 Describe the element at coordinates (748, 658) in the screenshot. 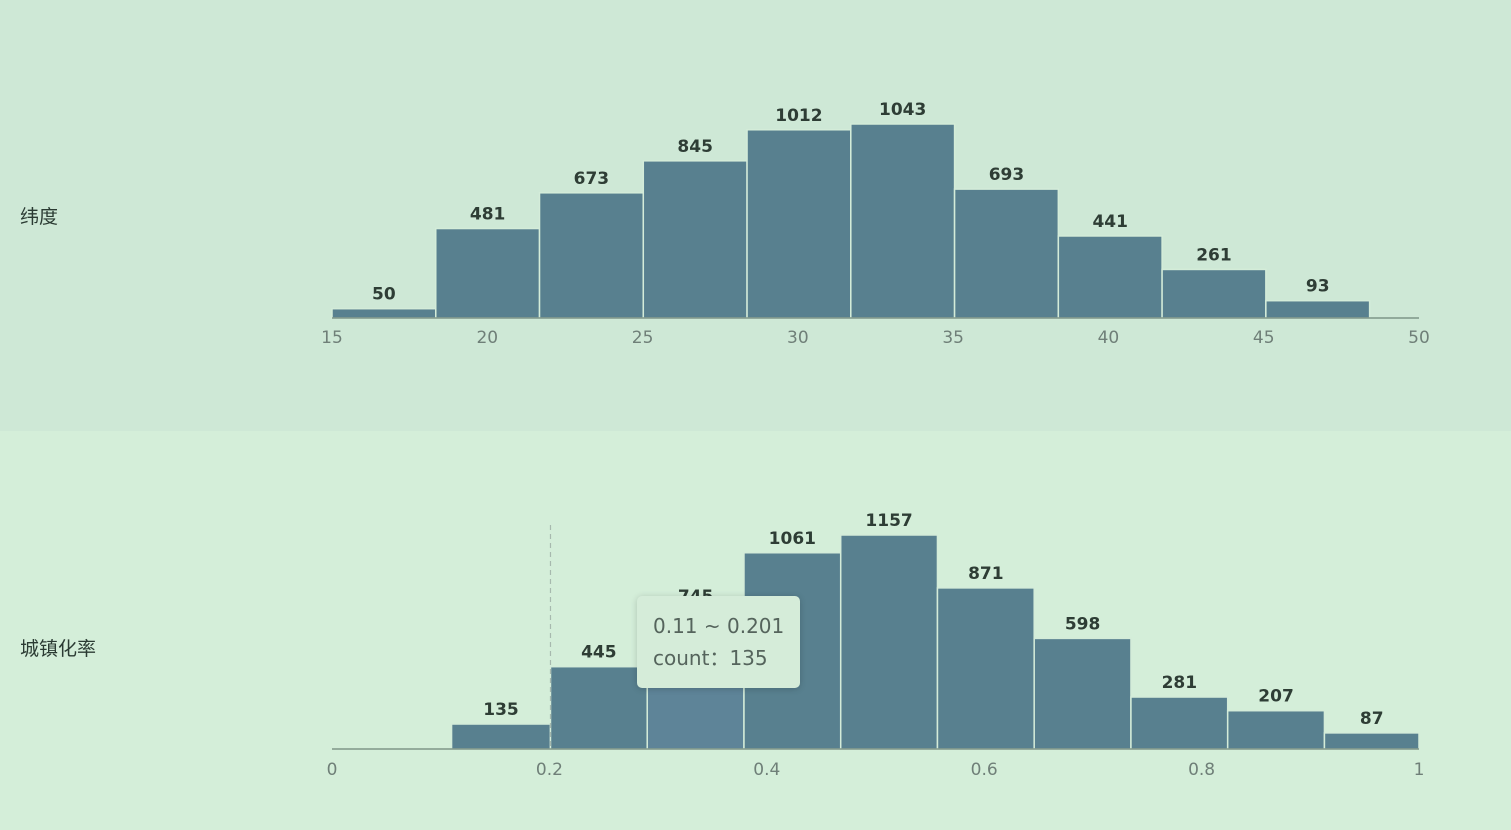

I see `tooltip-count-value: 135` at that location.